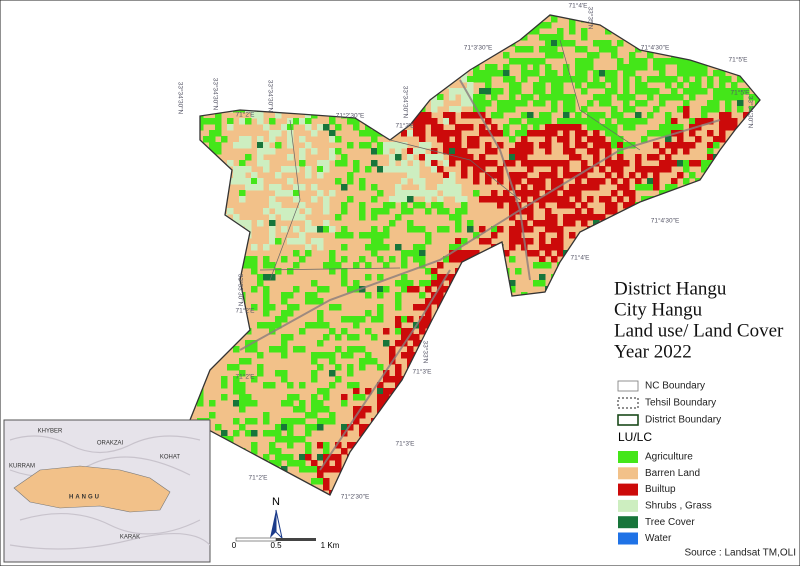 This screenshot has height=571, width=800. Describe the element at coordinates (628, 420) in the screenshot. I see `legend-swatch` at that location.